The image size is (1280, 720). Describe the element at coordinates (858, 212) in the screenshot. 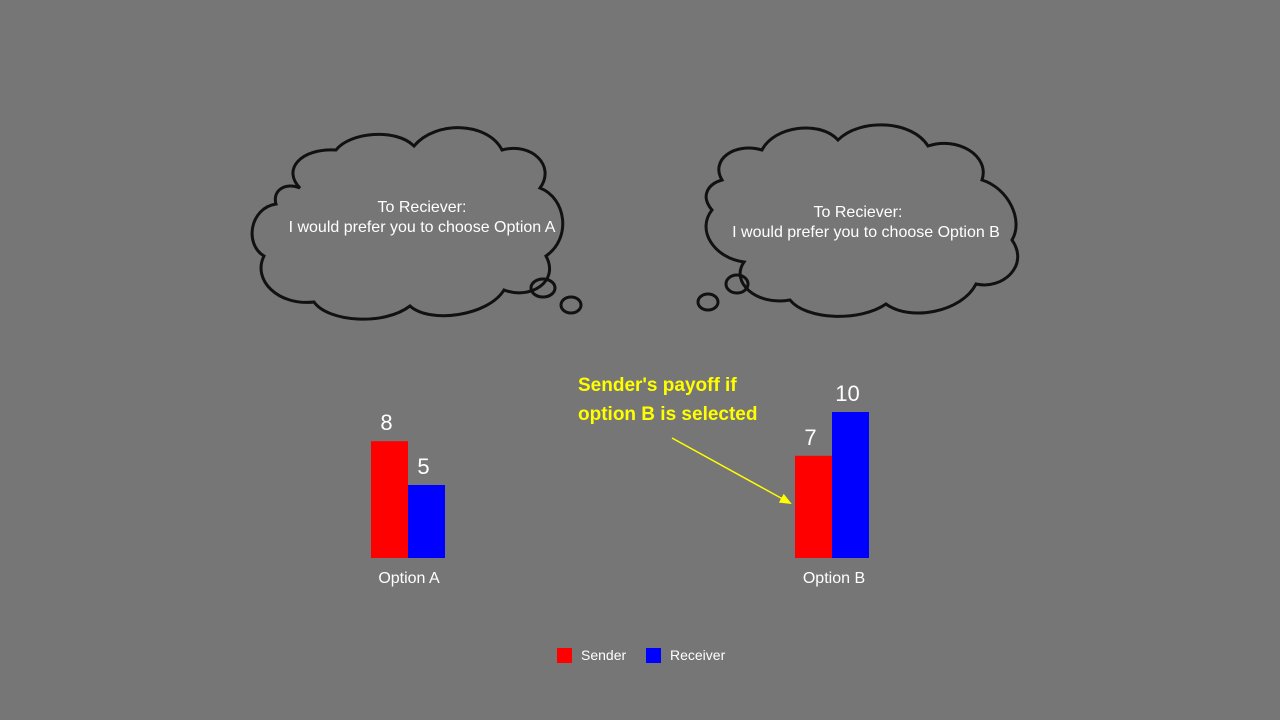

I see `cloud-b-line1: To Reciever:` at that location.